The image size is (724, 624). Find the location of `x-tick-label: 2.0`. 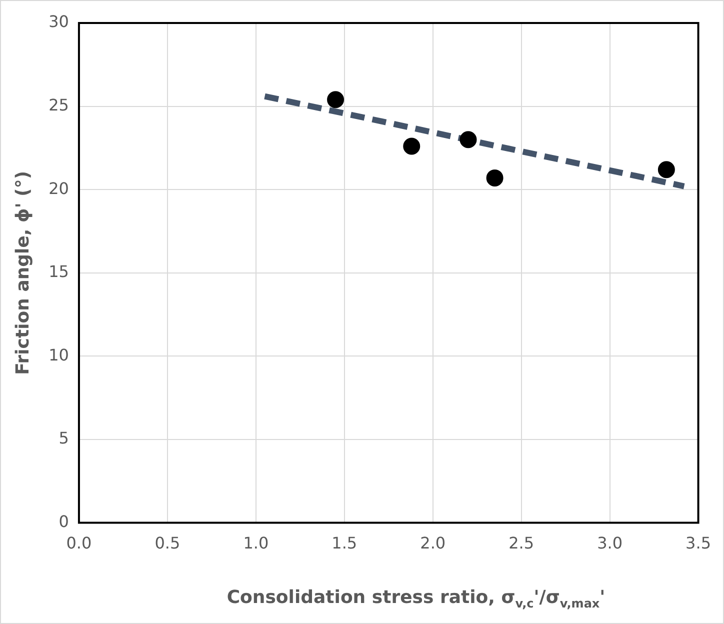

x-tick-label: 2.0 is located at coordinates (433, 543).